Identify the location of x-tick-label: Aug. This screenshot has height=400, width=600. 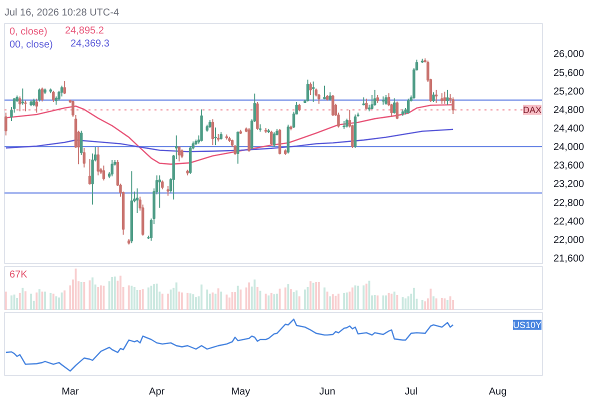
(497, 392).